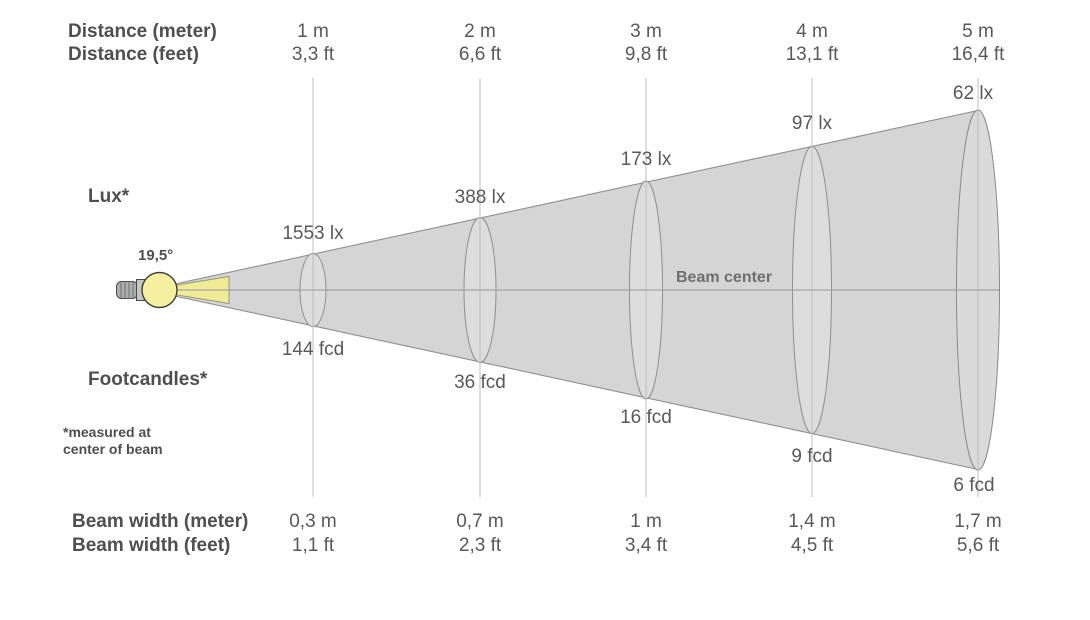  I want to click on footcandles-row-label: Footcandles*, so click(148, 379).